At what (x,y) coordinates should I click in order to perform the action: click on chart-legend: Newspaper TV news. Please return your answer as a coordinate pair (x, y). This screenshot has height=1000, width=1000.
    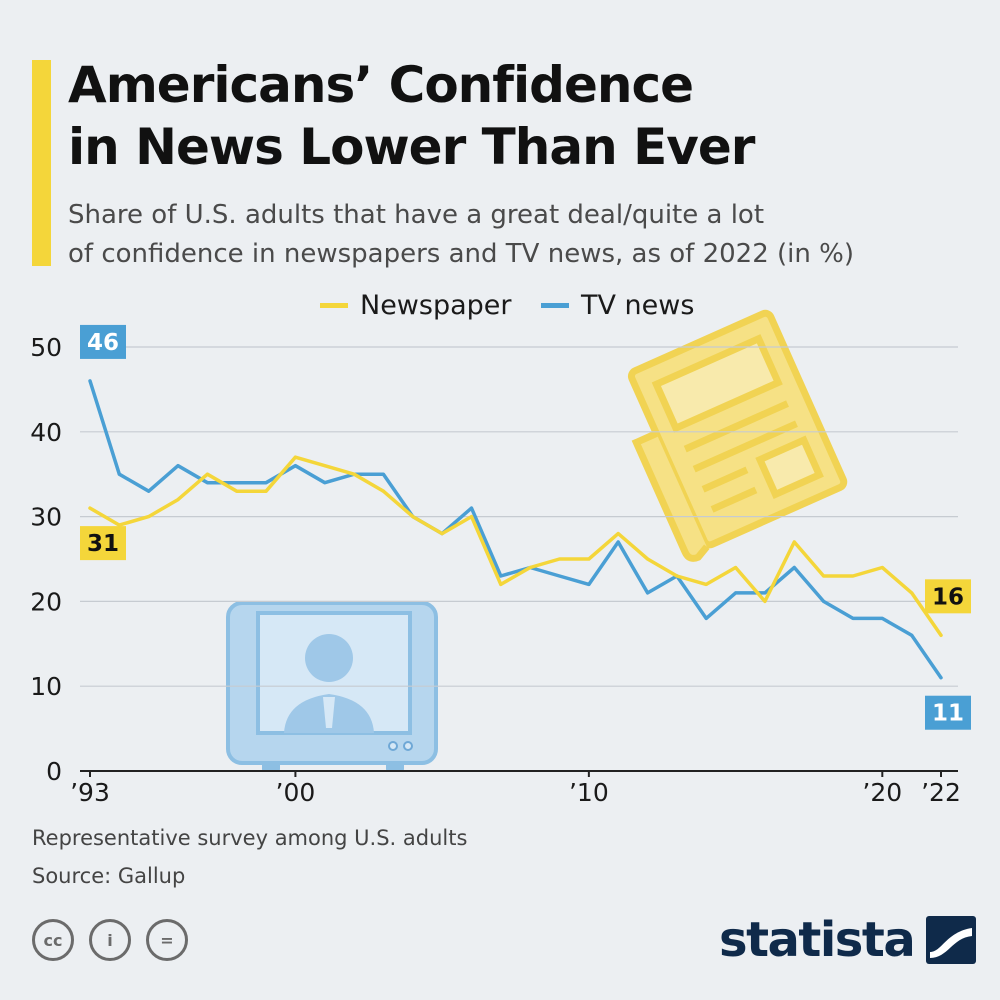
    Looking at the image, I should click on (500, 310).